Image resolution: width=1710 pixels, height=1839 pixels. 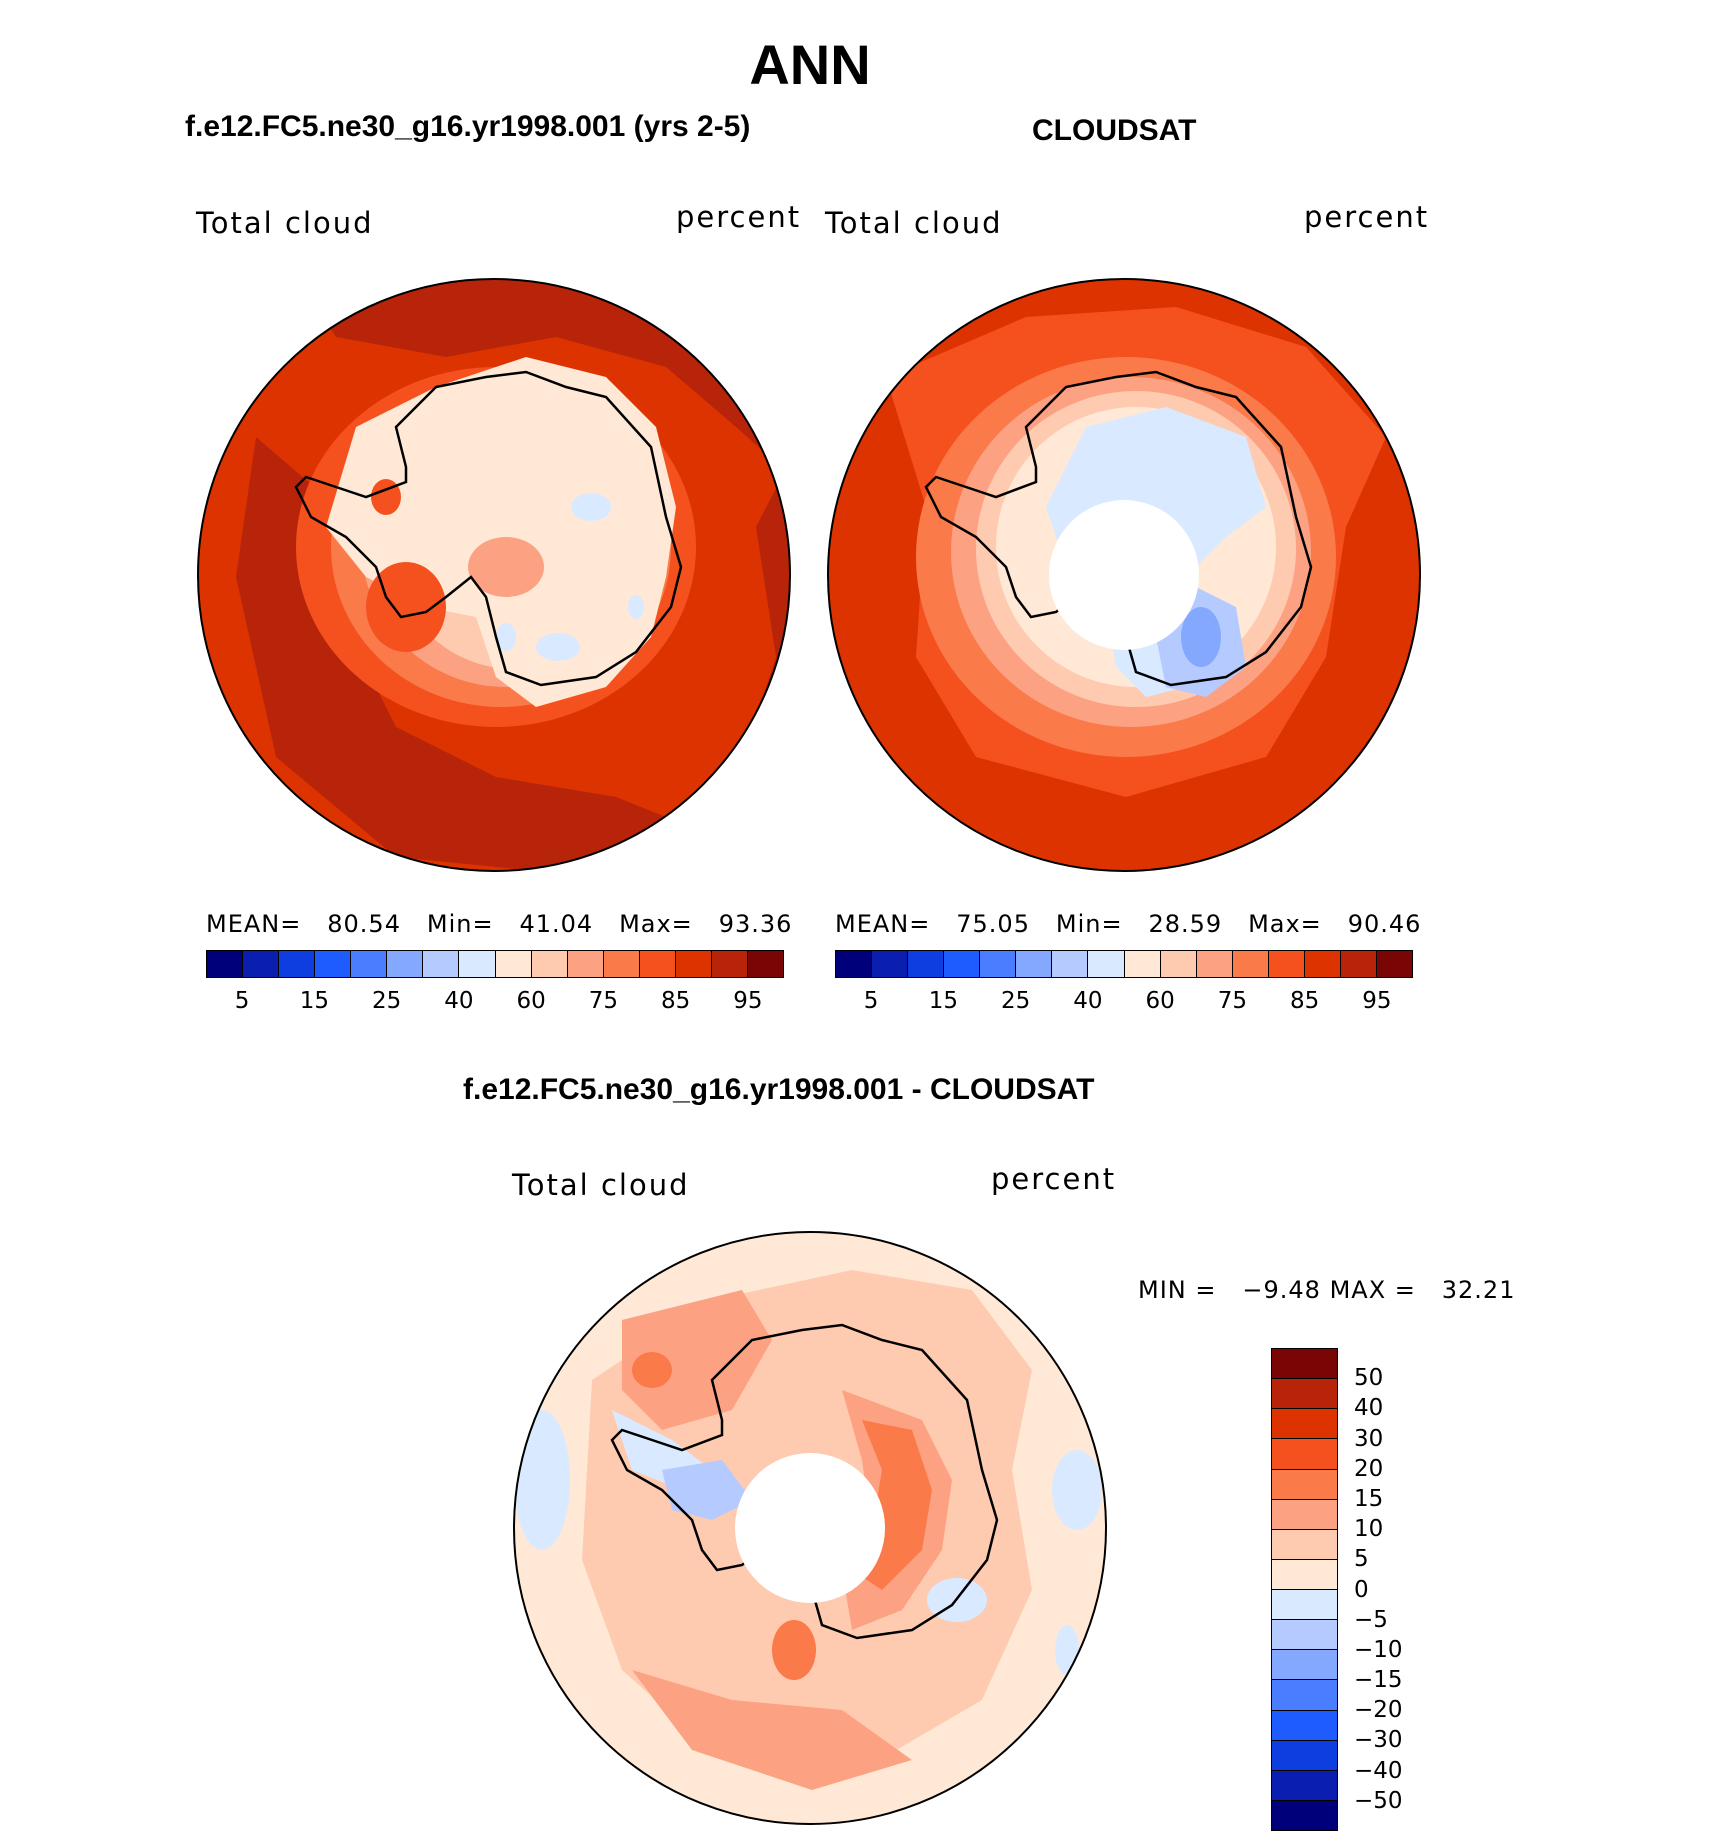 I want to click on difference-colorbar-tick-label: −10, so click(x=1378, y=1649).